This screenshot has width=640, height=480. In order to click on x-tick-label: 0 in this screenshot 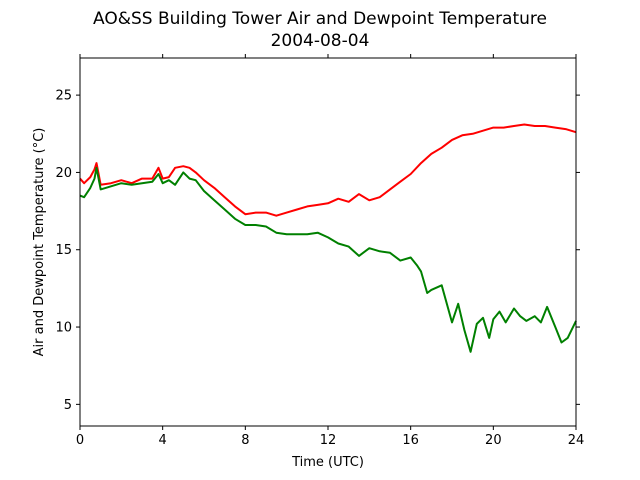, I will do `click(80, 440)`.